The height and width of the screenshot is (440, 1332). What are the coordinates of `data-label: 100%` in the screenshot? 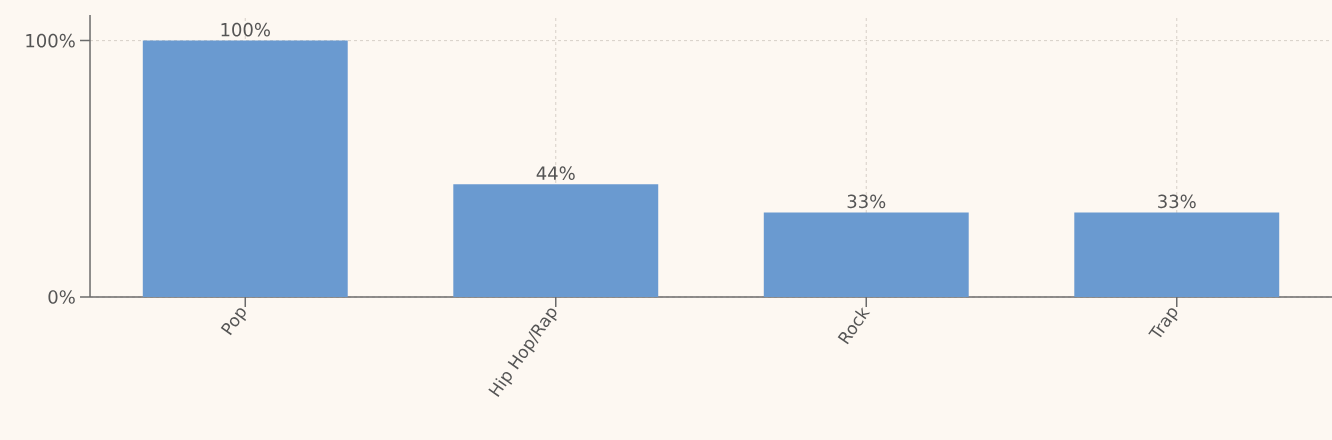 It's located at (245, 29).